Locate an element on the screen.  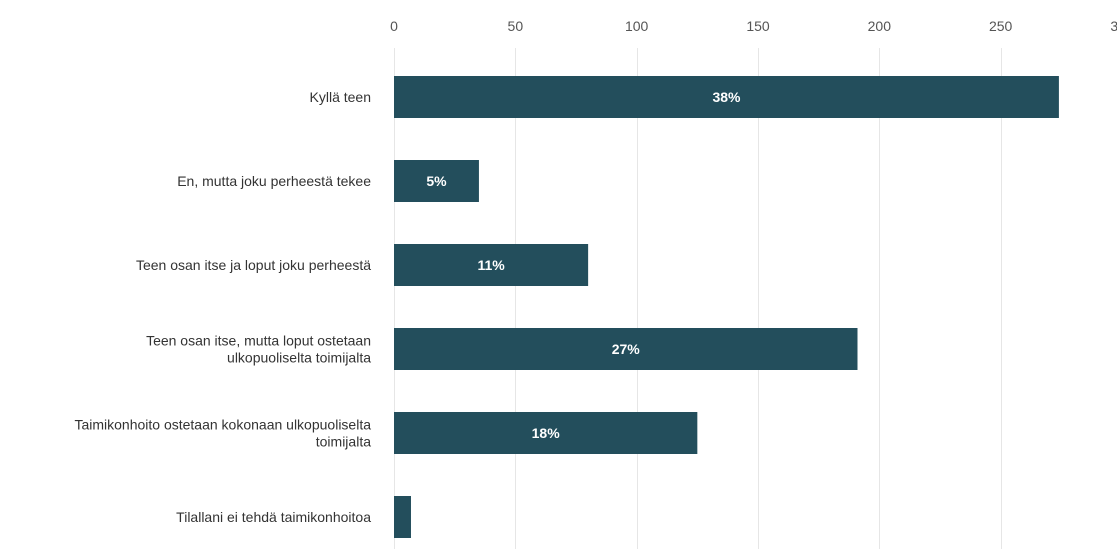
category-label-line: En, mutta joku perheestä tekee is located at coordinates (274, 181).